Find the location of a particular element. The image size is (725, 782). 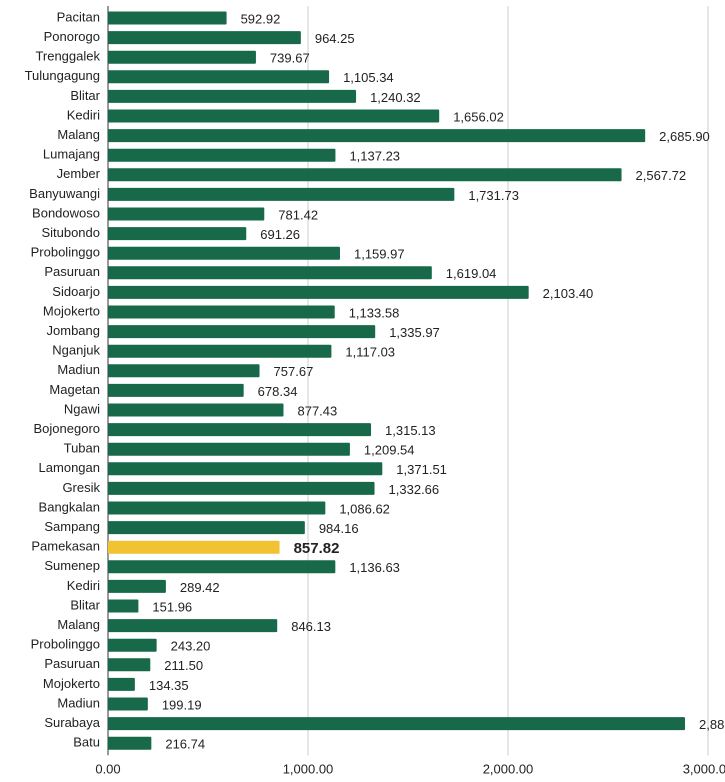

value-label: 1,136.63 is located at coordinates (374, 567).